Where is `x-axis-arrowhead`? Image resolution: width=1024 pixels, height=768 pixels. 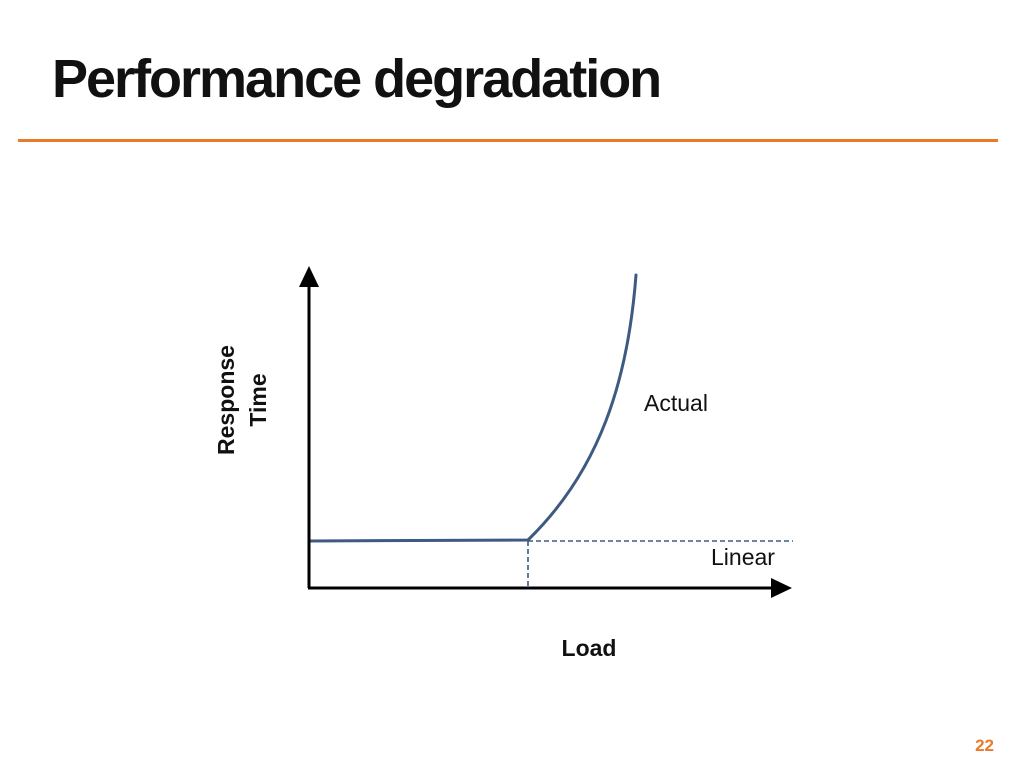 x-axis-arrowhead is located at coordinates (781, 588).